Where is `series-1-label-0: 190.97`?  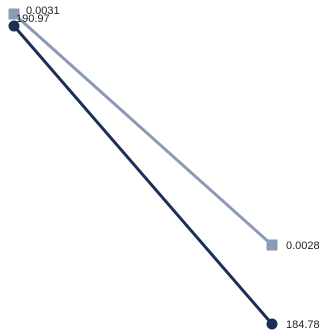 series-1-label-0: 190.97 is located at coordinates (33, 19).